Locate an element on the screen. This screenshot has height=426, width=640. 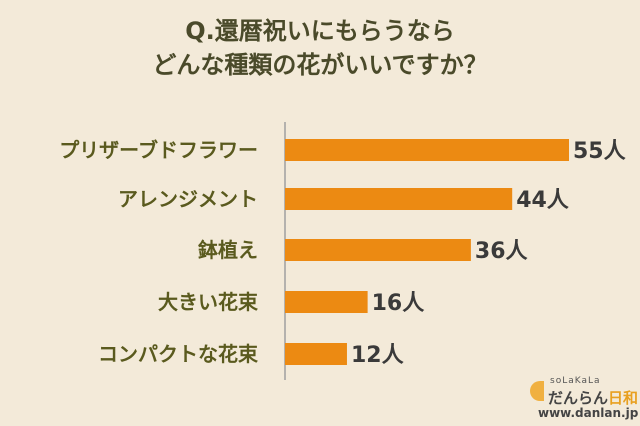
logo-main: だんらん is located at coordinates (578, 398).